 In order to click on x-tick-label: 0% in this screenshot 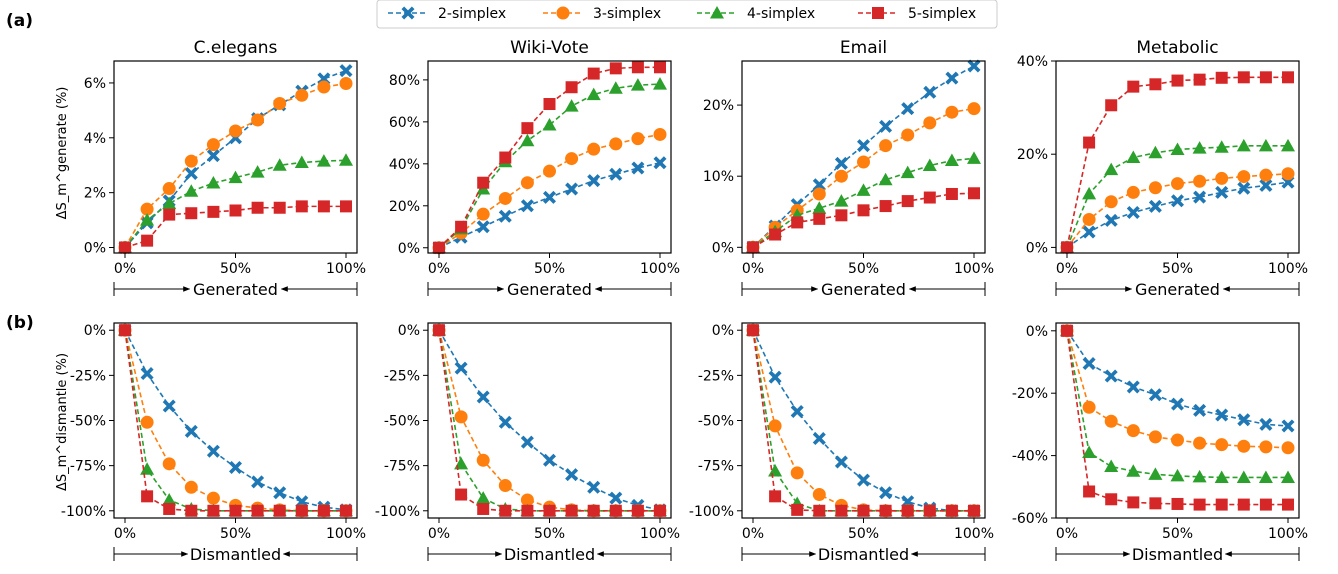, I will do `click(125, 534)`.